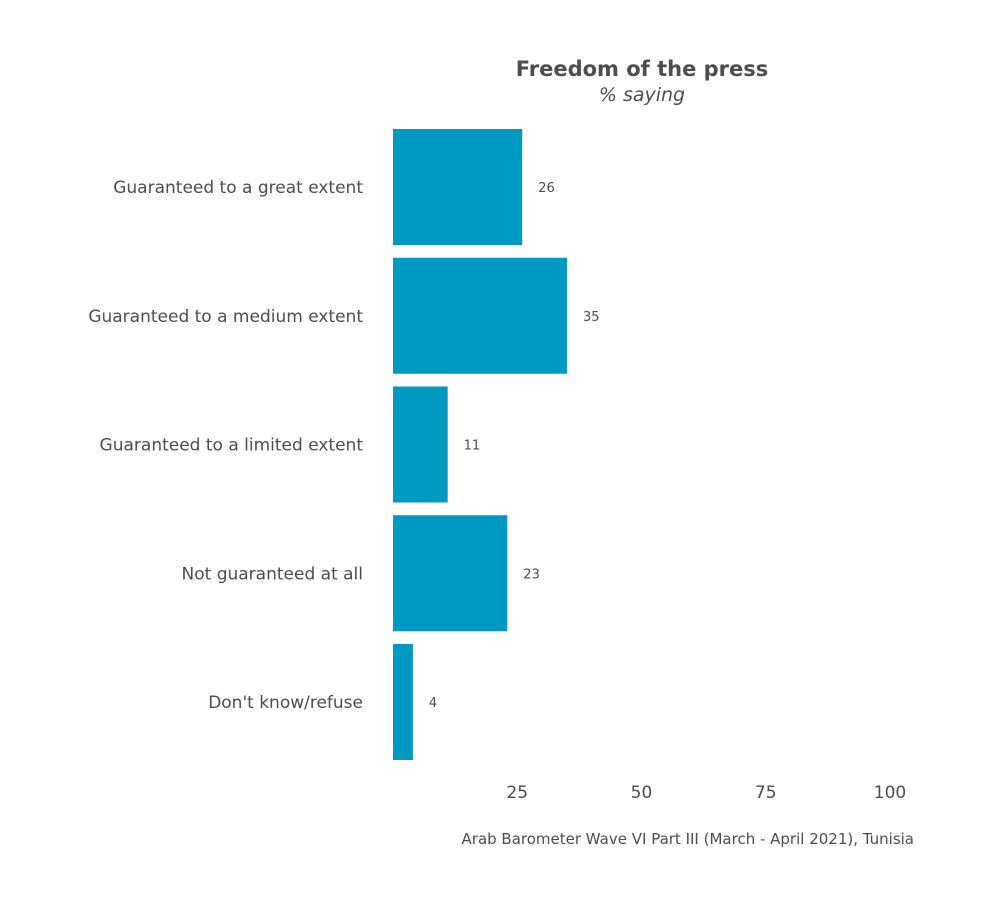  Describe the element at coordinates (642, 69) in the screenshot. I see `chart-title: Freedom of the press` at that location.